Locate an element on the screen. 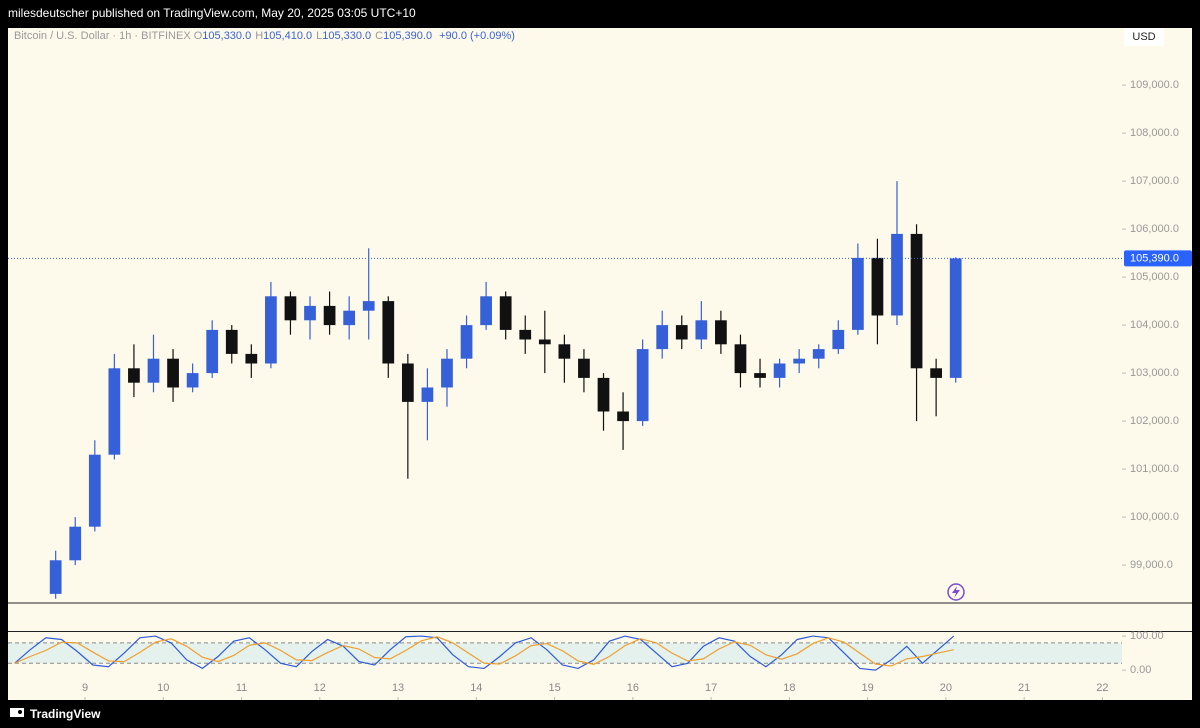  x-tick-label: 20 is located at coordinates (946, 688).